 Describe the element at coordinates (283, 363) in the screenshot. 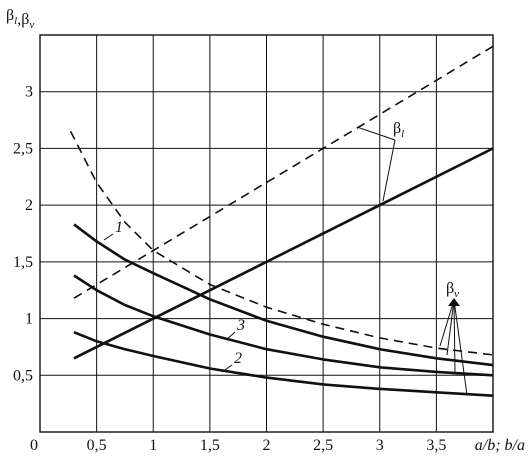

I see `line-series` at that location.